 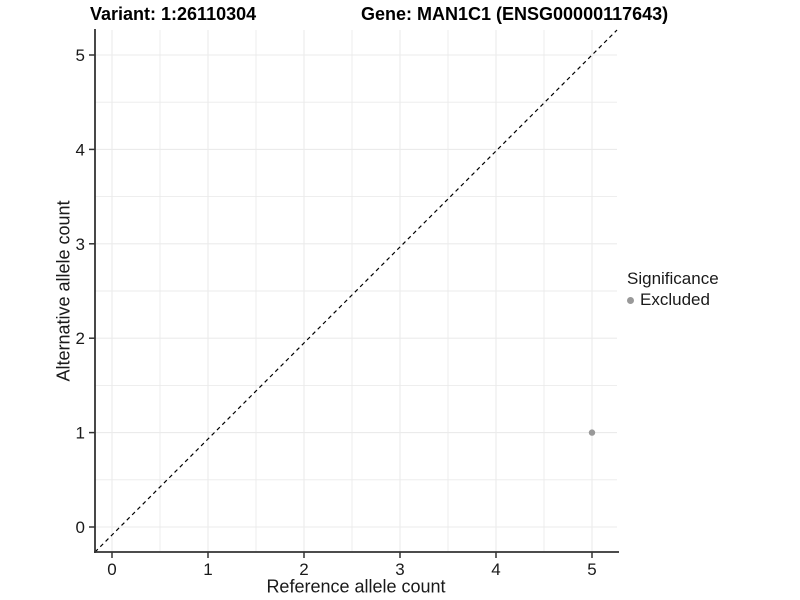 I want to click on data-point, so click(x=592, y=432).